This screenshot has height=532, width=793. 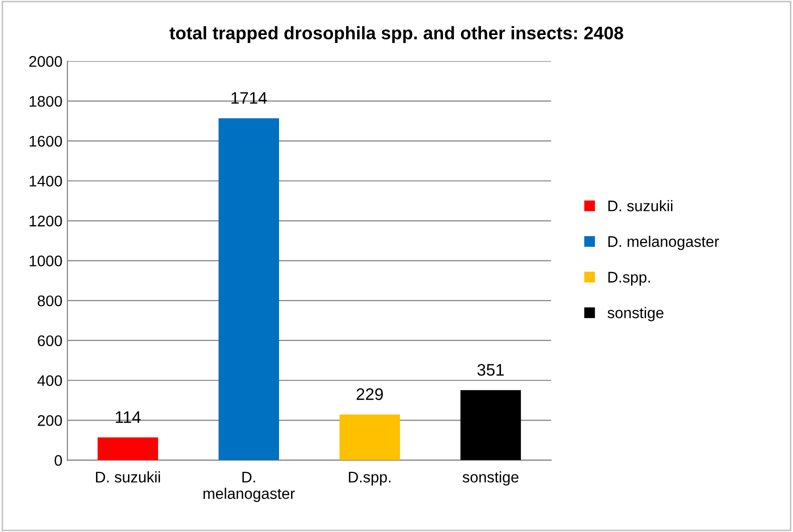 I want to click on y-tick-label: 2000, so click(x=45, y=61).